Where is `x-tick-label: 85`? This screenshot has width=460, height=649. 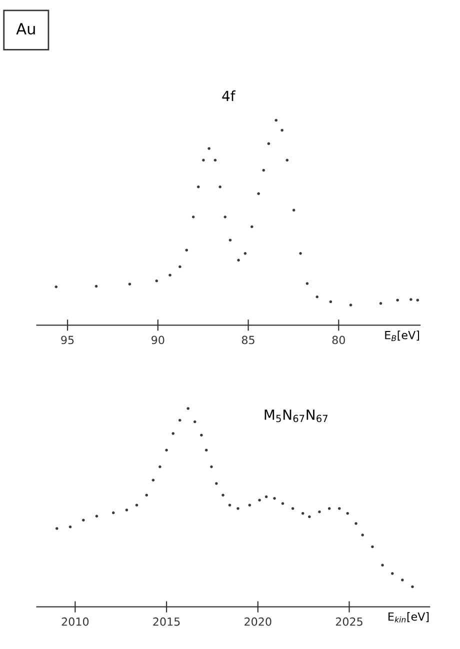 x-tick-label: 85 is located at coordinates (248, 340).